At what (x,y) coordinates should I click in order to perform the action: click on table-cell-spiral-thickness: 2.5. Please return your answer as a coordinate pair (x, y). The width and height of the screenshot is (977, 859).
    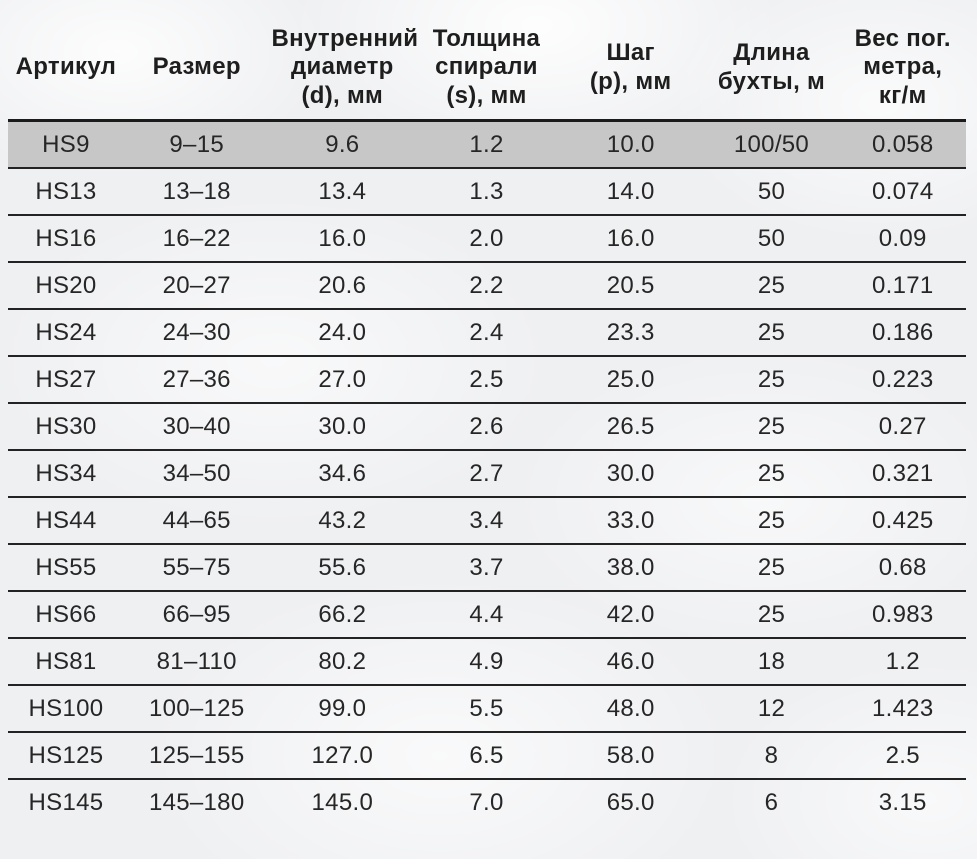
    Looking at the image, I should click on (486, 380).